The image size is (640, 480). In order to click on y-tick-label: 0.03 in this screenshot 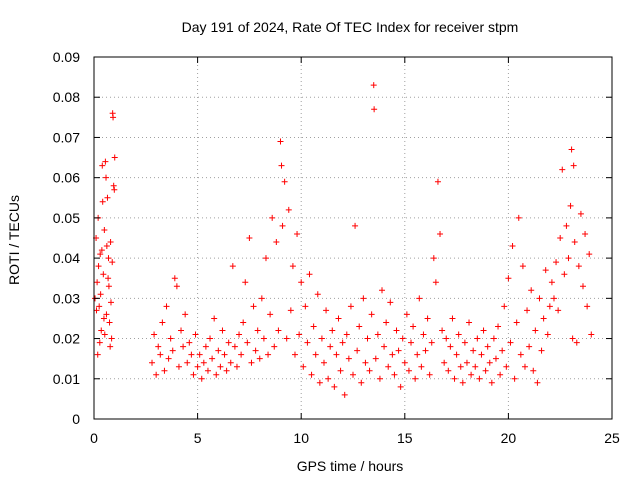, I will do `click(66, 298)`.